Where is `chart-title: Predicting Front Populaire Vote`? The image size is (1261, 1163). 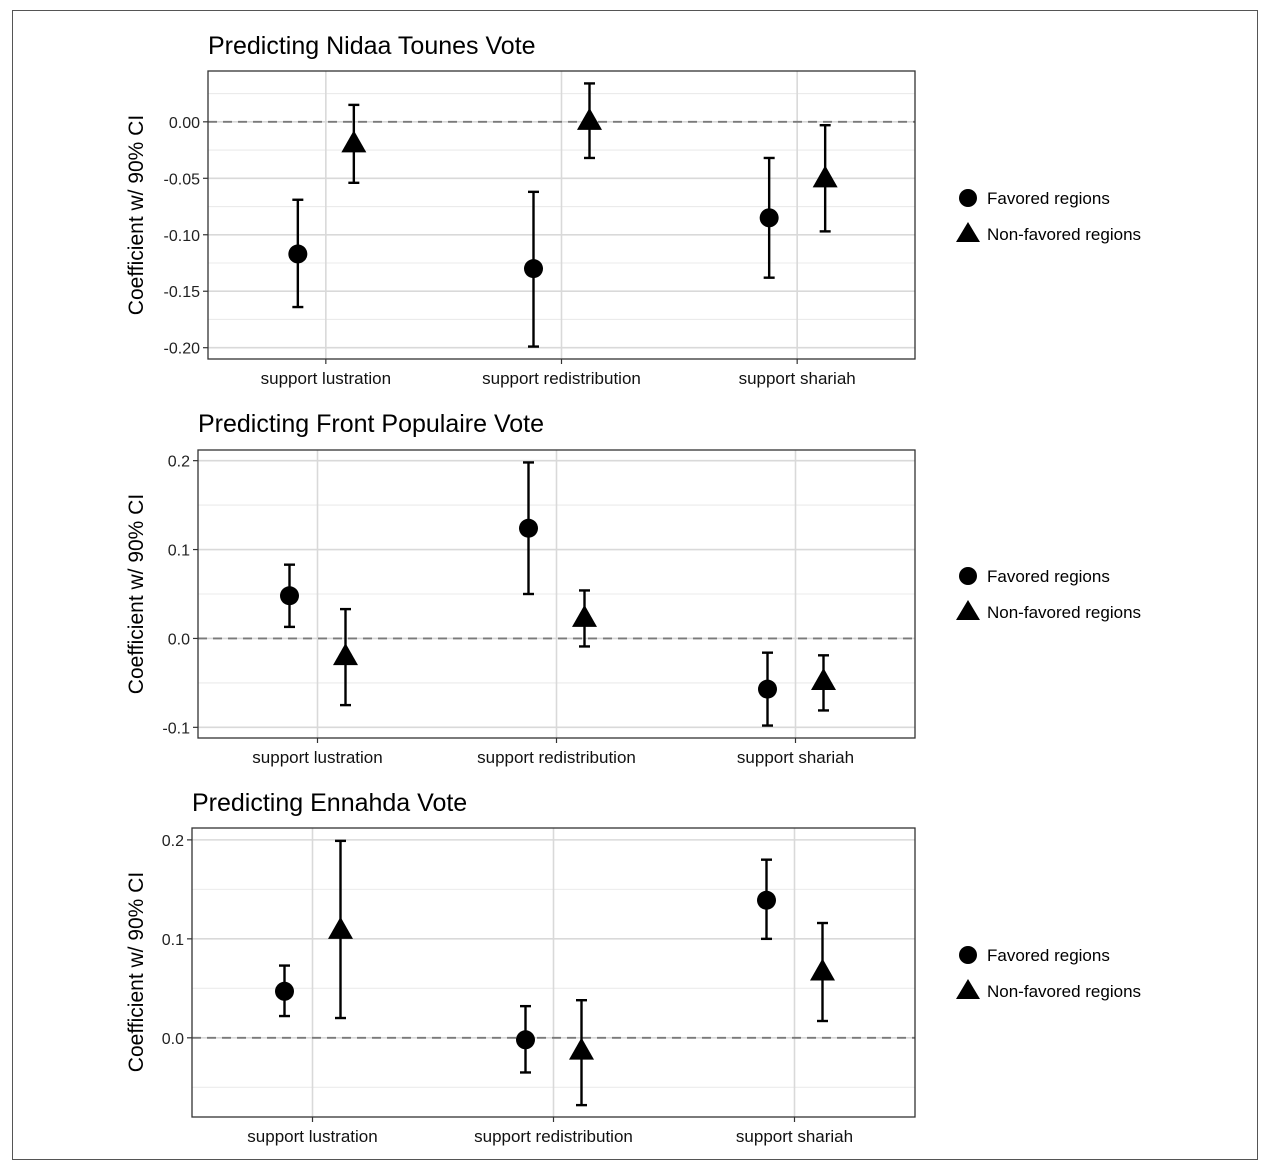 chart-title: Predicting Front Populaire Vote is located at coordinates (371, 424).